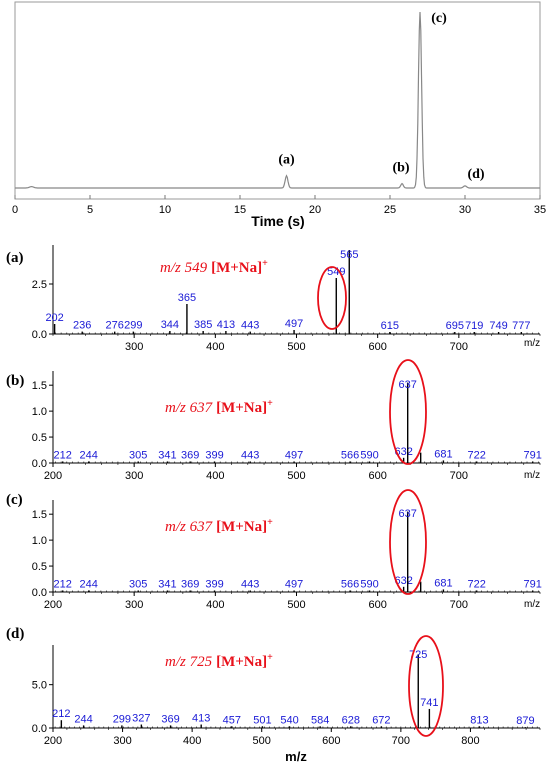 The width and height of the screenshot is (550, 770). What do you see at coordinates (138, 455) in the screenshot?
I see `ms-peak-label: 305` at bounding box center [138, 455].